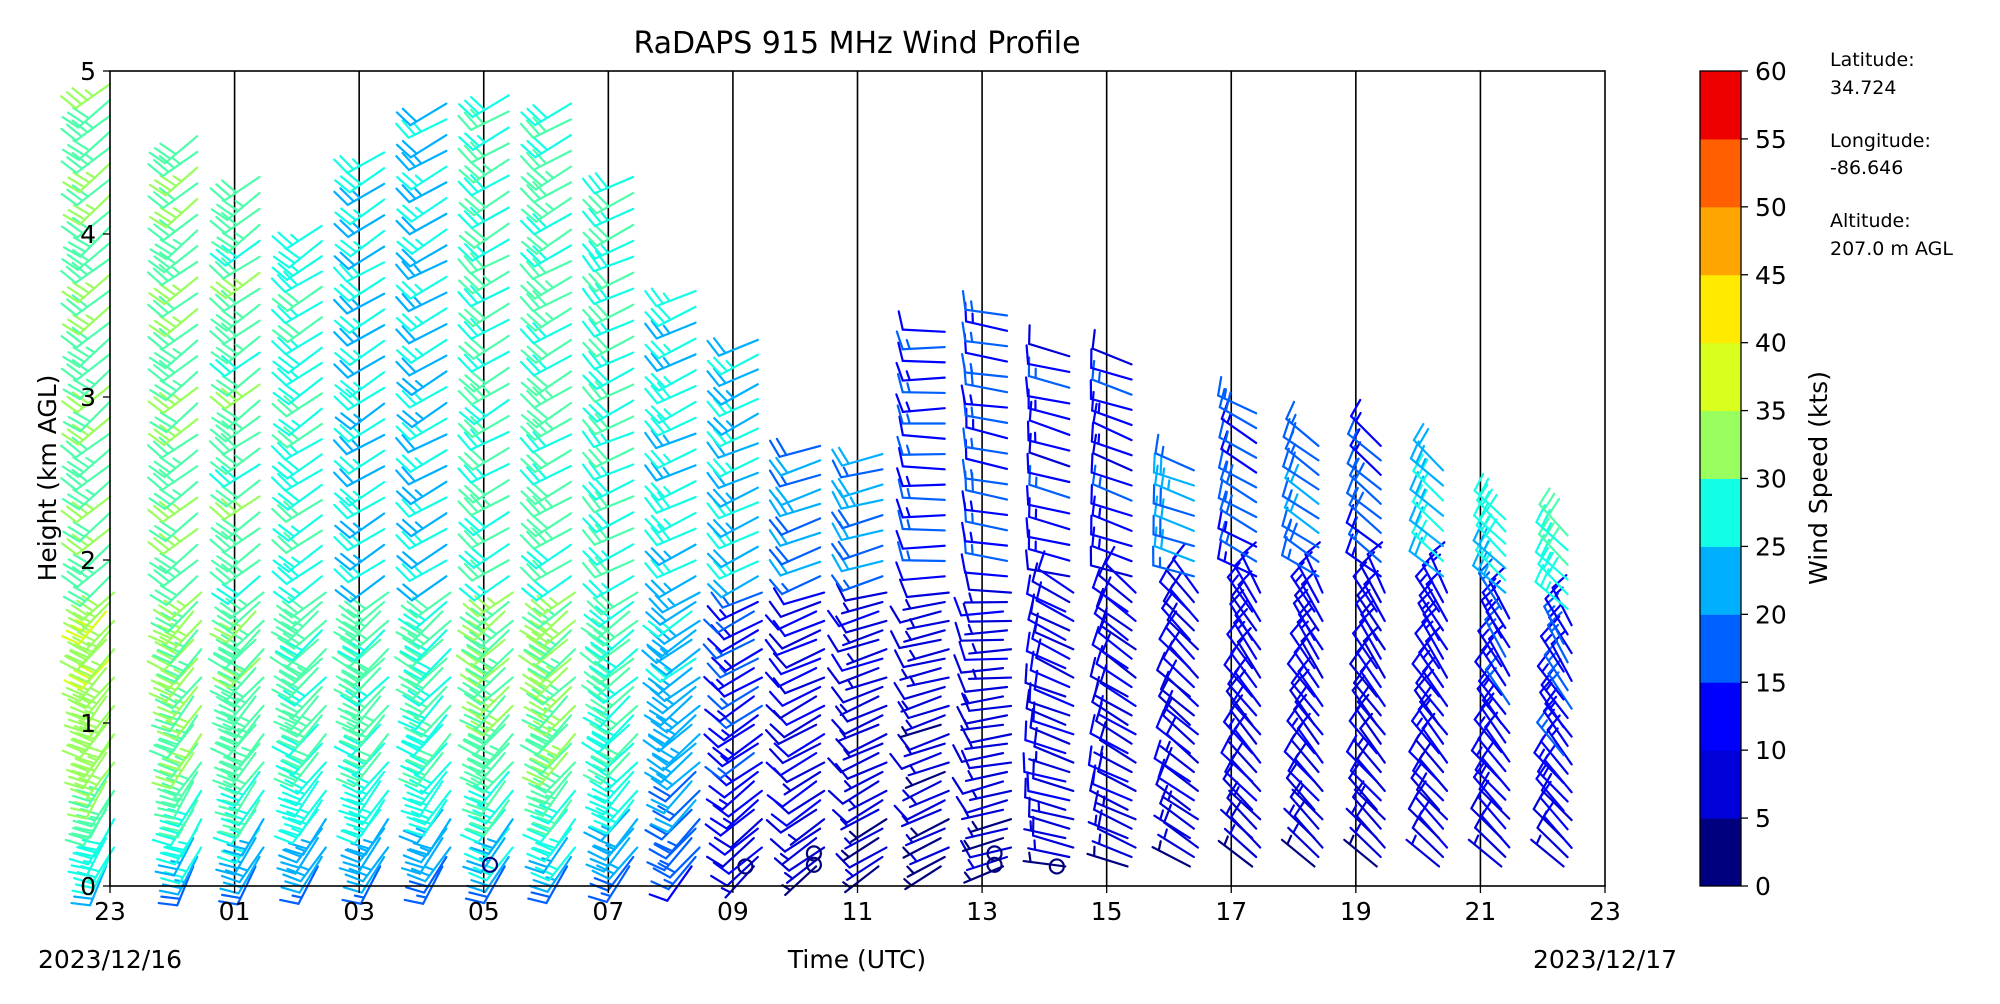 The image size is (2000, 1004). What do you see at coordinates (733, 911) in the screenshot?
I see `x-tick-label: 09` at bounding box center [733, 911].